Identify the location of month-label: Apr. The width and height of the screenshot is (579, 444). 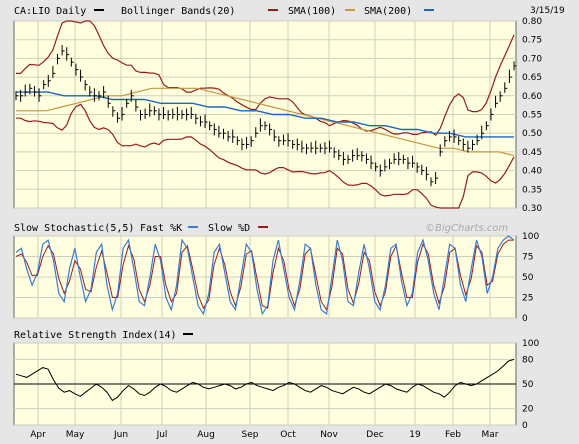
(38, 435).